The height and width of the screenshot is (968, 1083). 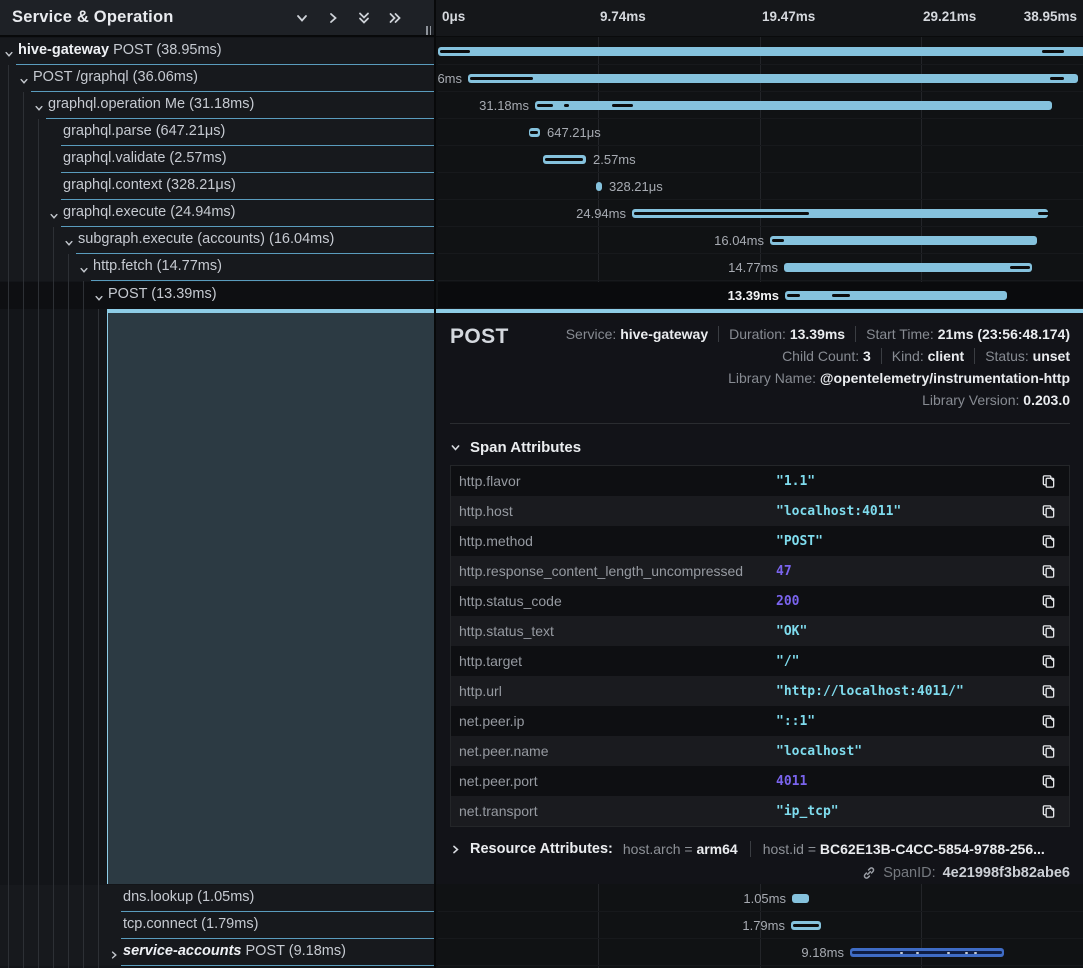 I want to click on timeline-row: 31.18ms, so click(x=760, y=105).